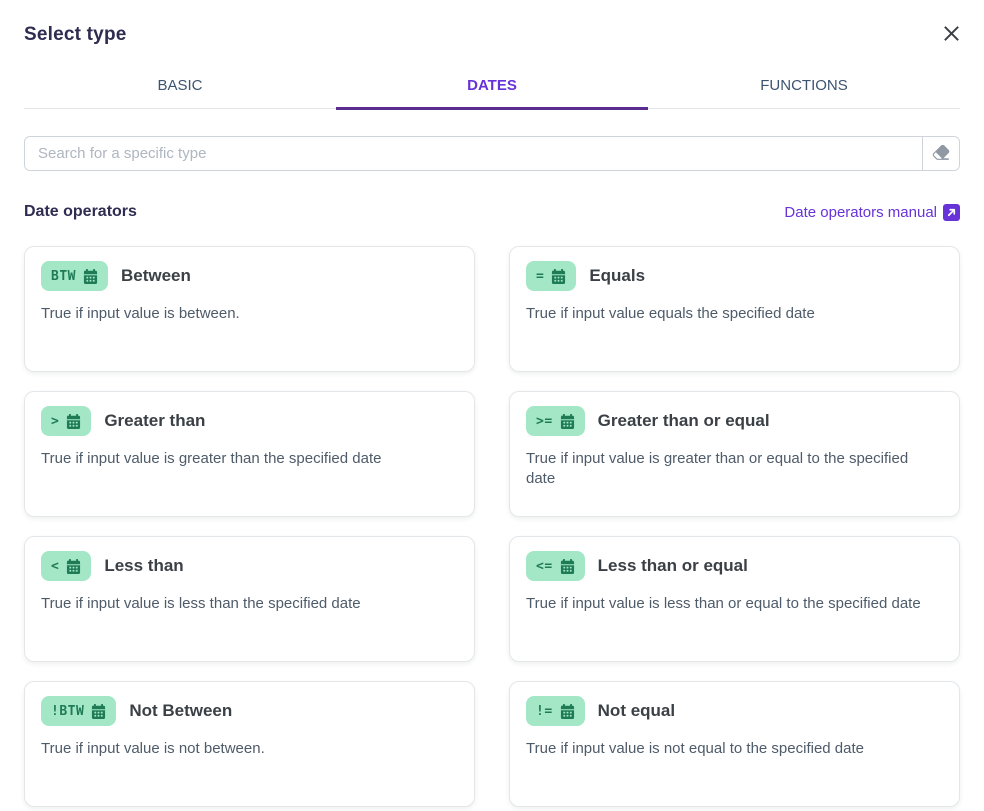  What do you see at coordinates (80, 211) in the screenshot?
I see `section-heading: Date operators` at bounding box center [80, 211].